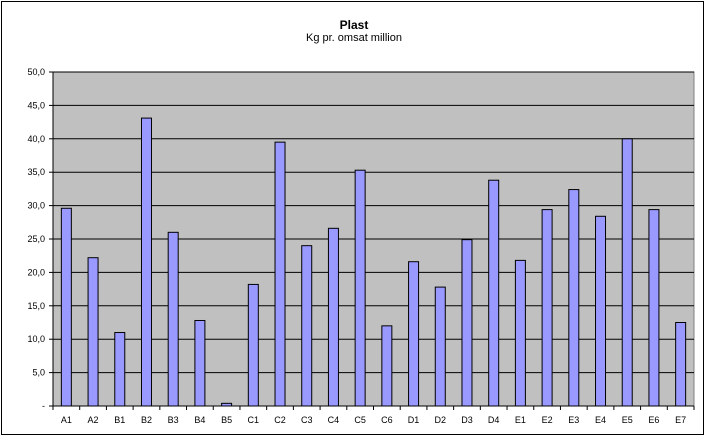  Describe the element at coordinates (441, 420) in the screenshot. I see `x-tick-label: D2` at that location.